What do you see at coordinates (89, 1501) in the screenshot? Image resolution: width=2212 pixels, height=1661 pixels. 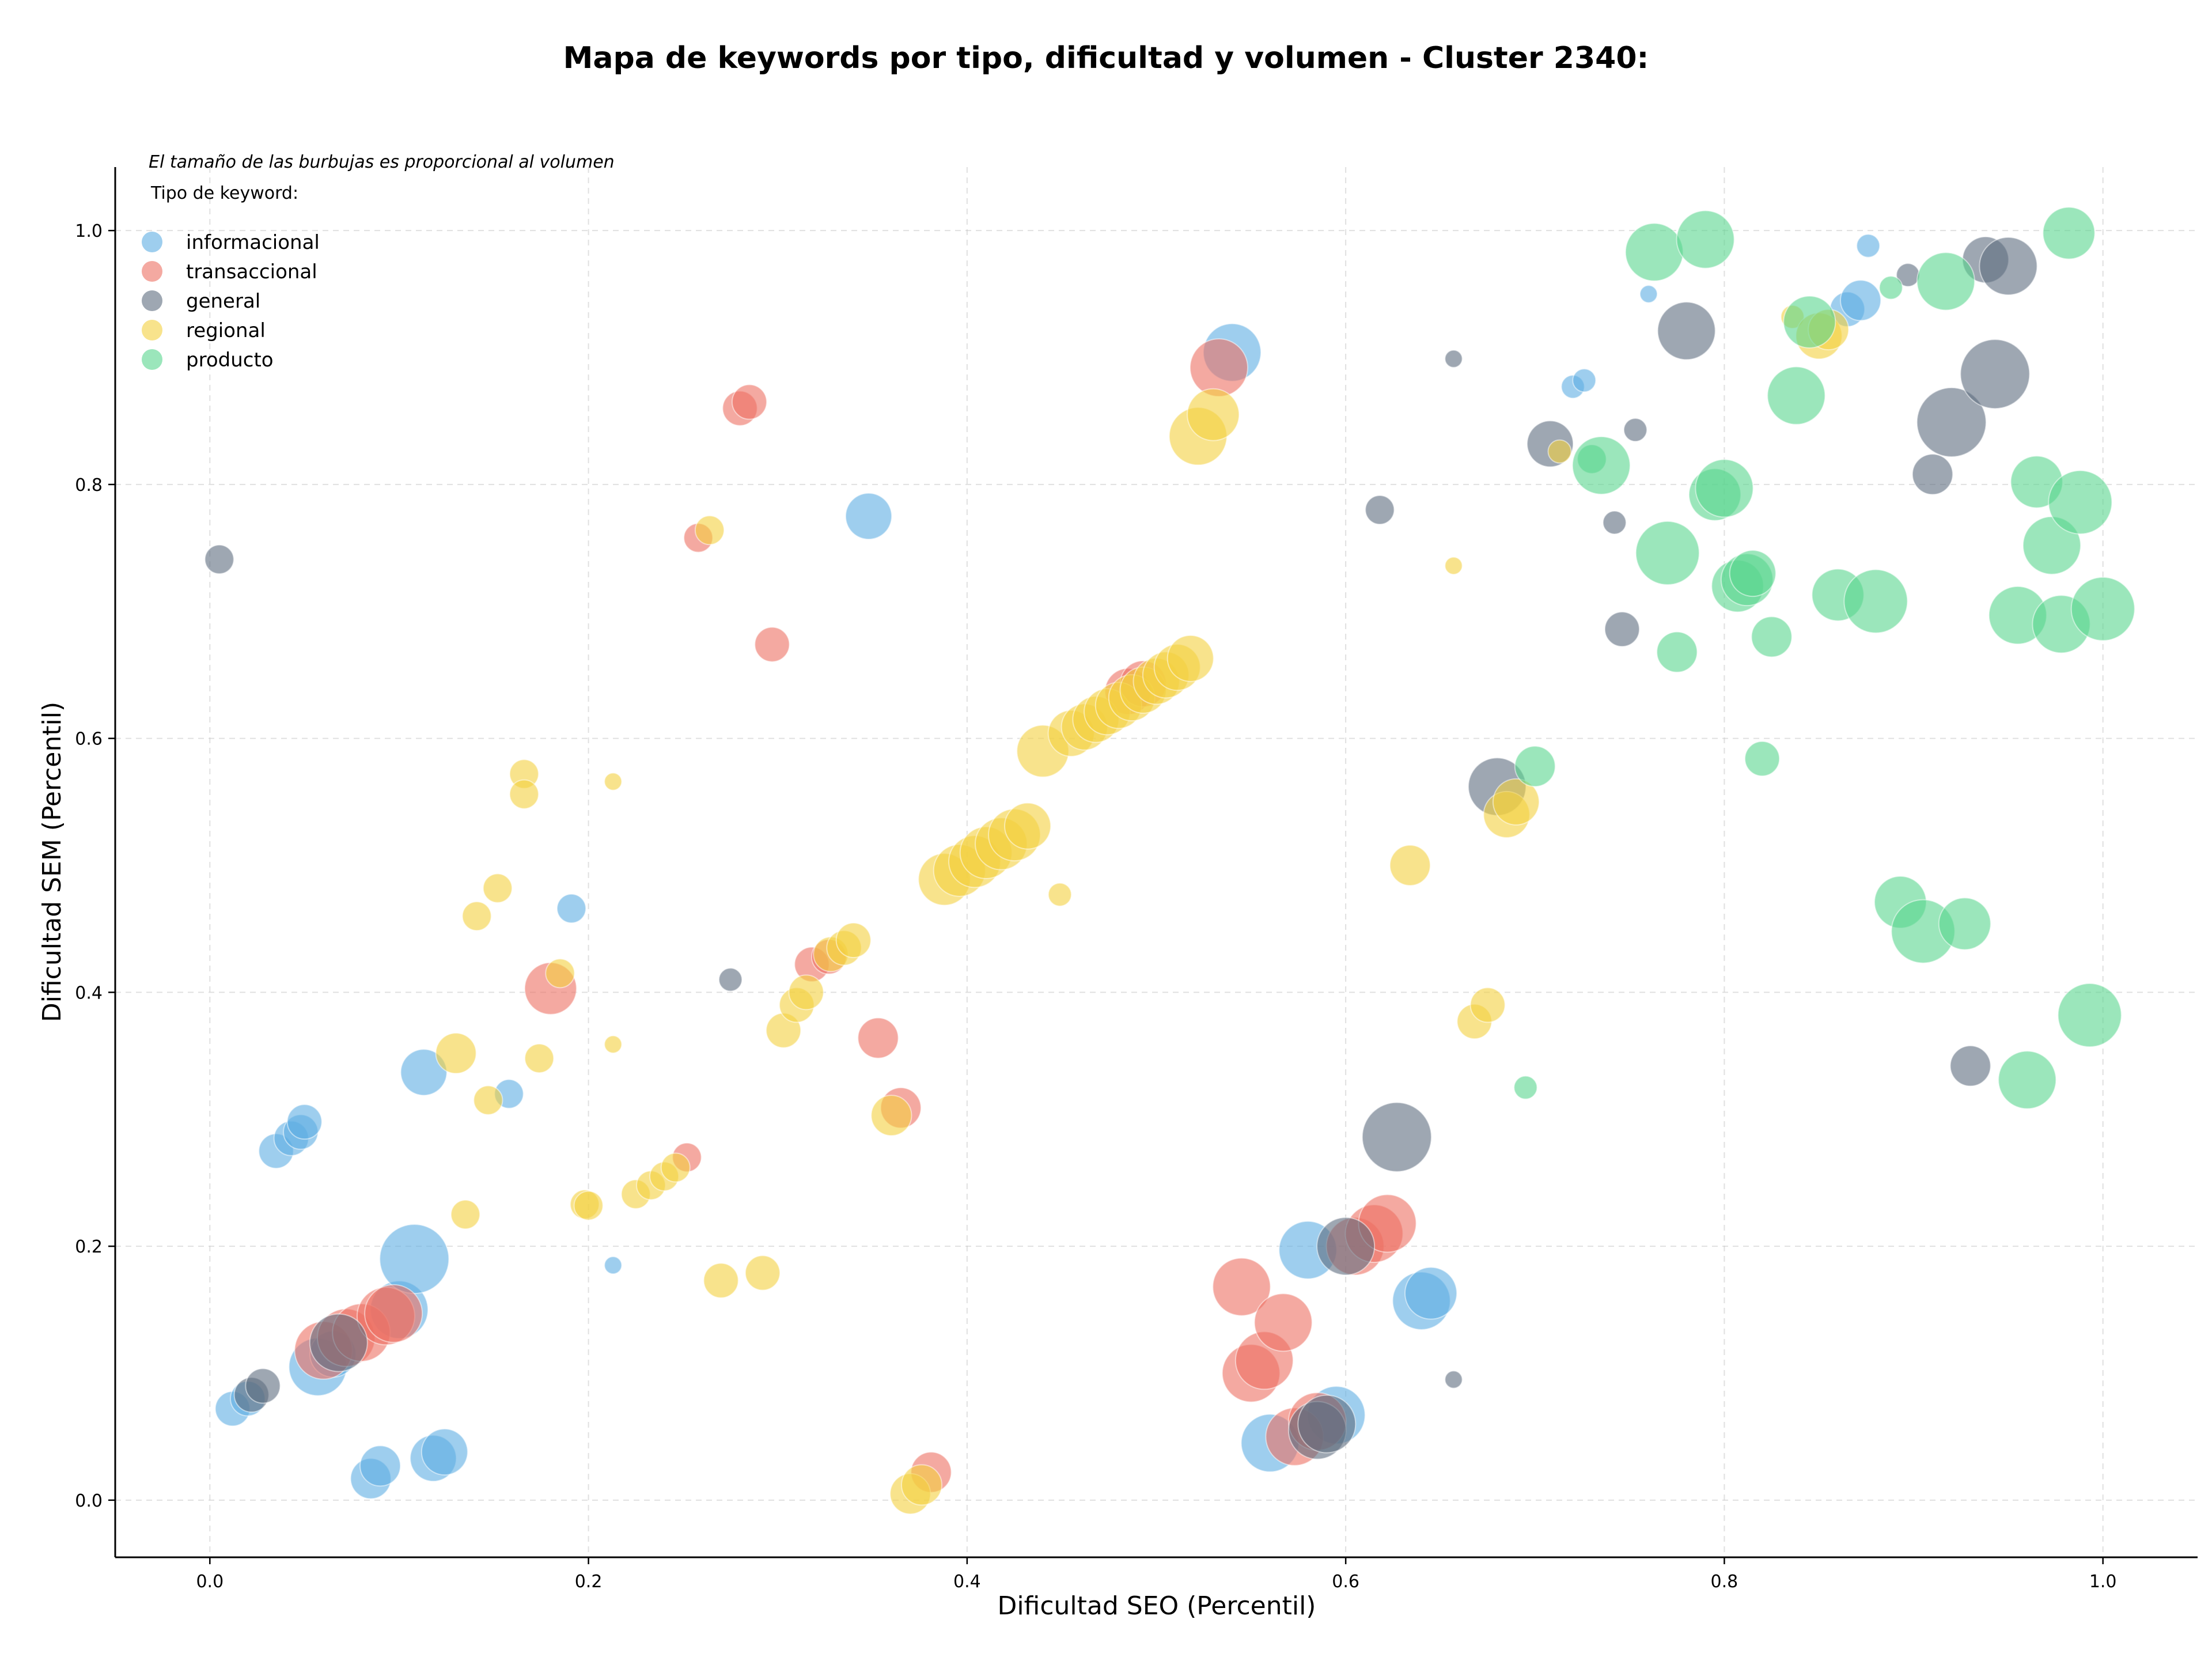 I see `y-tick-label: 0.0` at bounding box center [89, 1501].